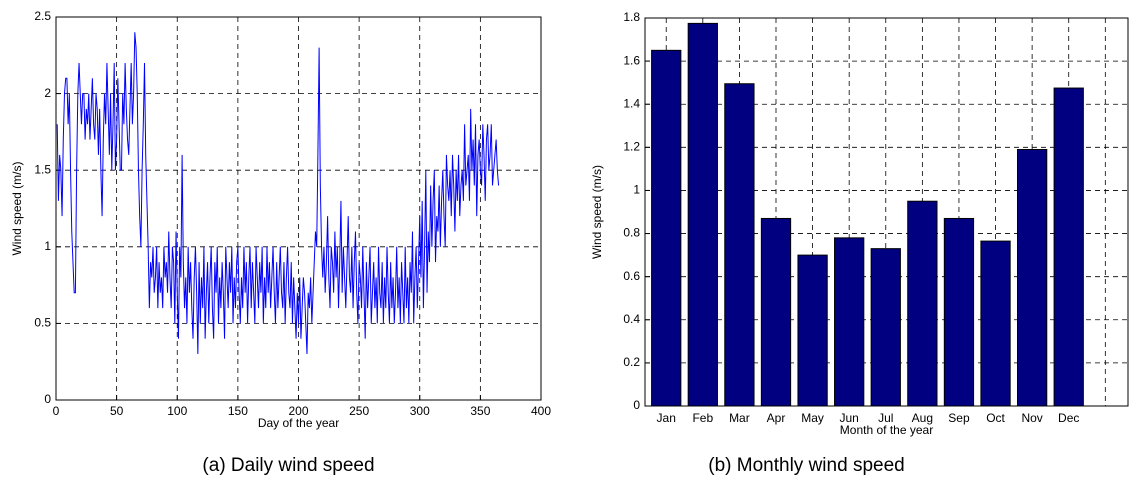 This screenshot has height=487, width=1131. I want to click on x-tick-label: 50, so click(117, 411).